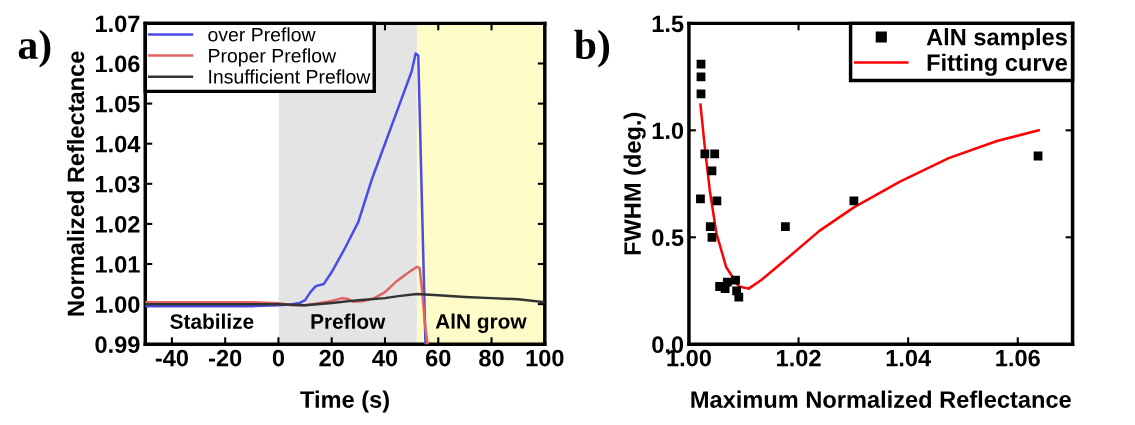 This screenshot has height=425, width=1135. Describe the element at coordinates (331, 358) in the screenshot. I see `x-tick-label: 20` at that location.